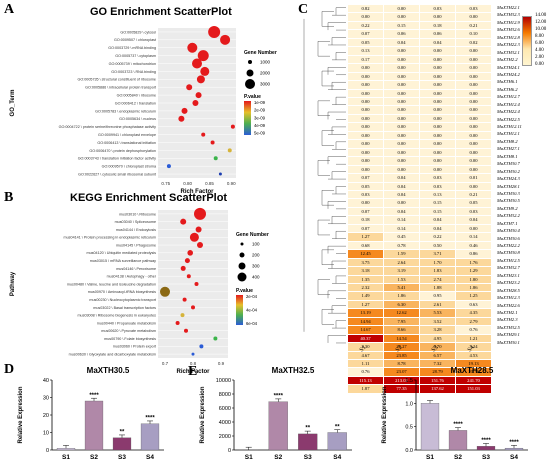 This screenshot has width=550, height=473. I want to click on x-tick-label: S4, so click(514, 457).